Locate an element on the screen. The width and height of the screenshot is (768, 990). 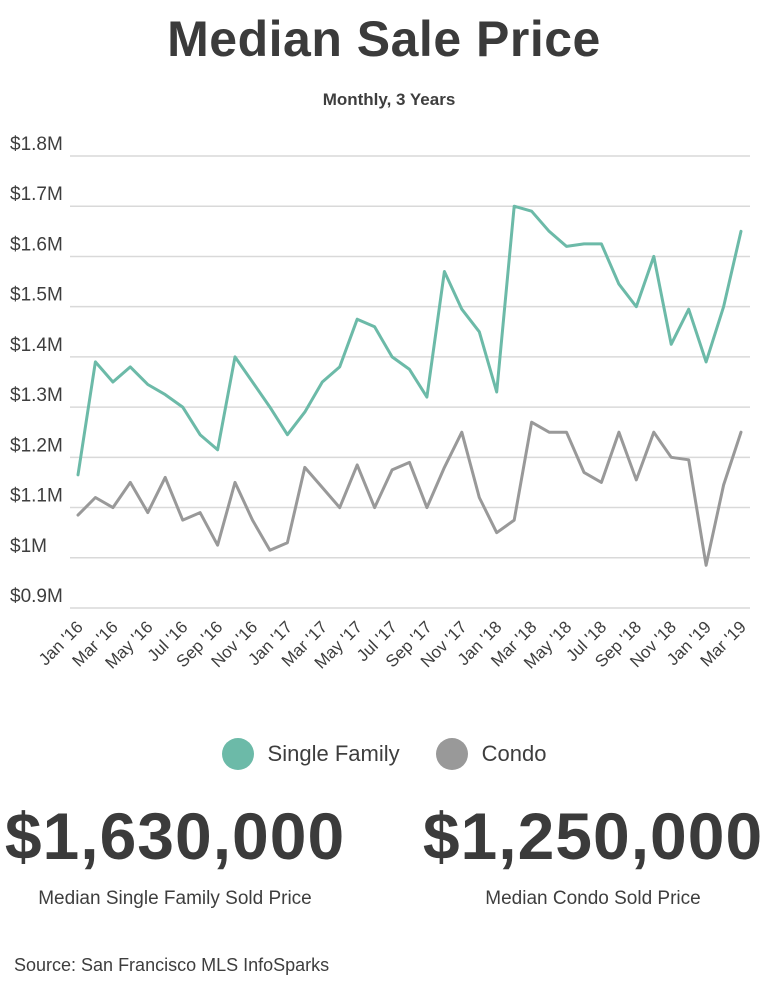
source-note: Source: San Francisco MLS InfoSparks is located at coordinates (172, 965).